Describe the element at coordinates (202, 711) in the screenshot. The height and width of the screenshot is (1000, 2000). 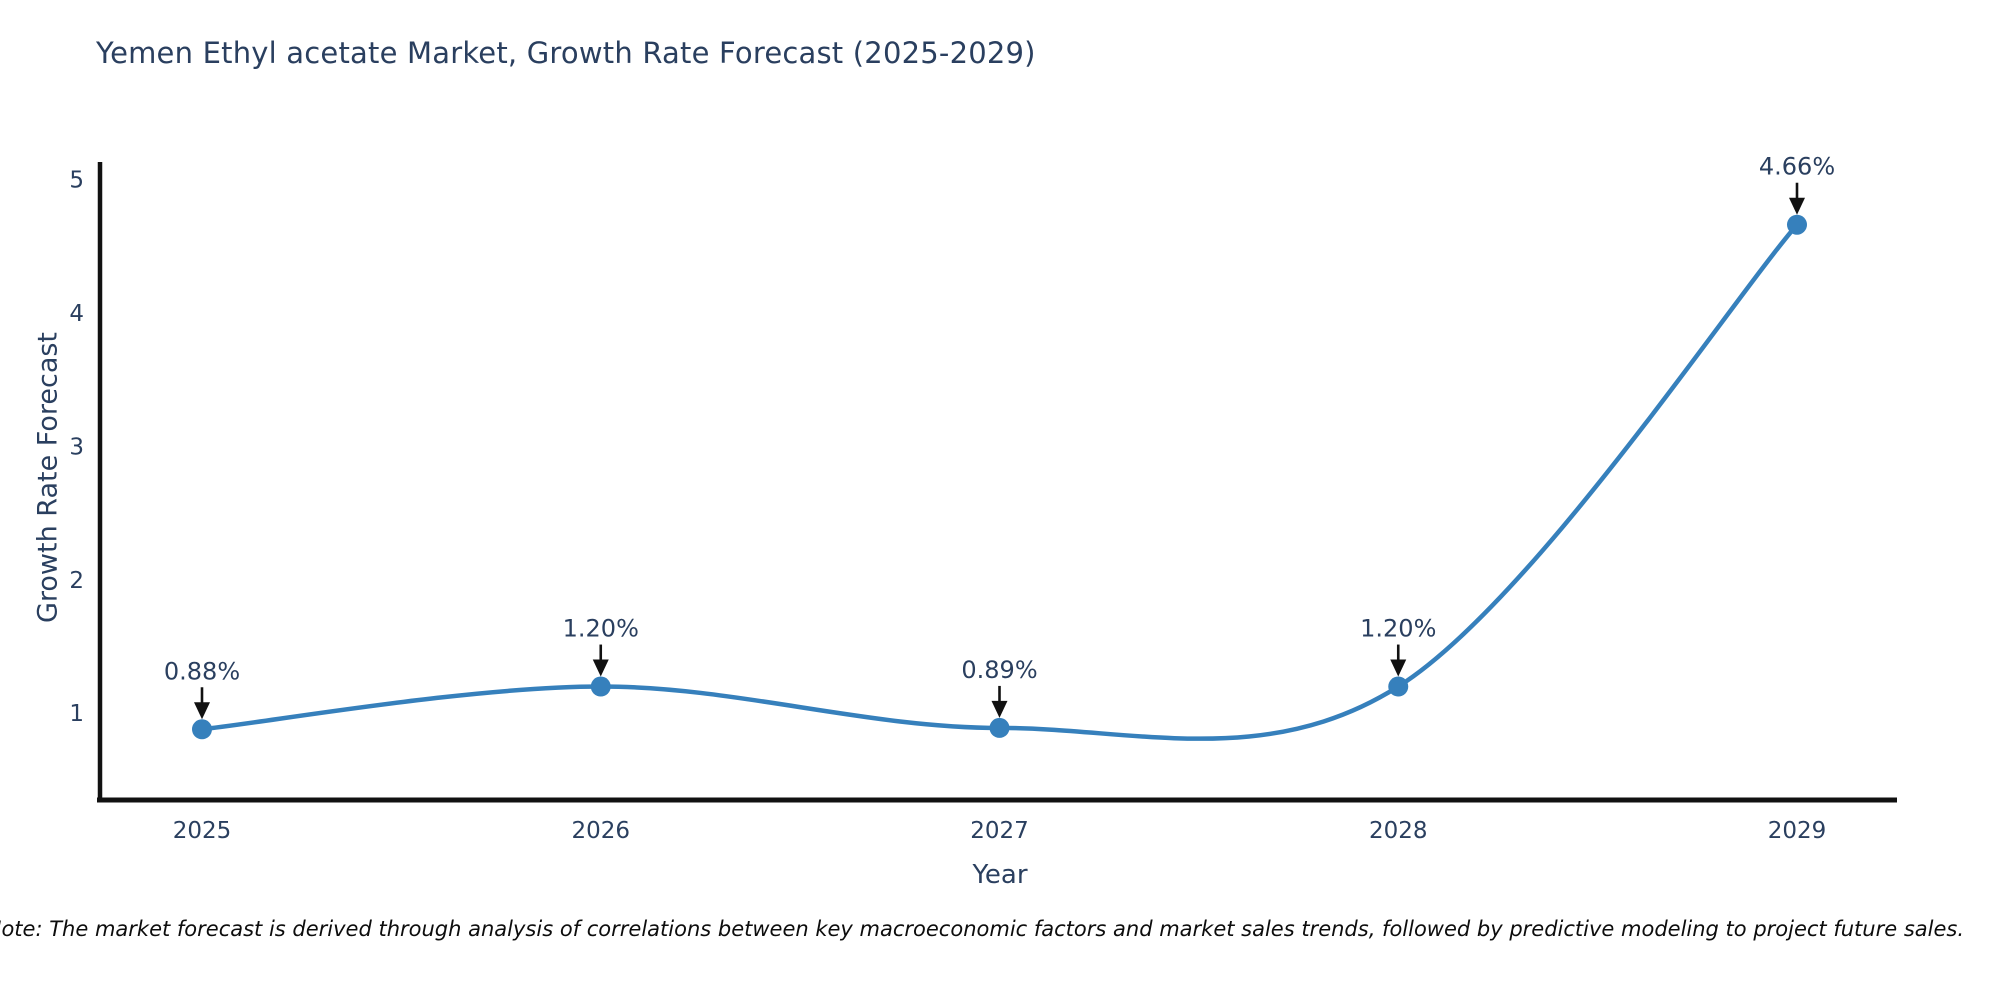
I see `annotation-arrowhead-2025` at that location.